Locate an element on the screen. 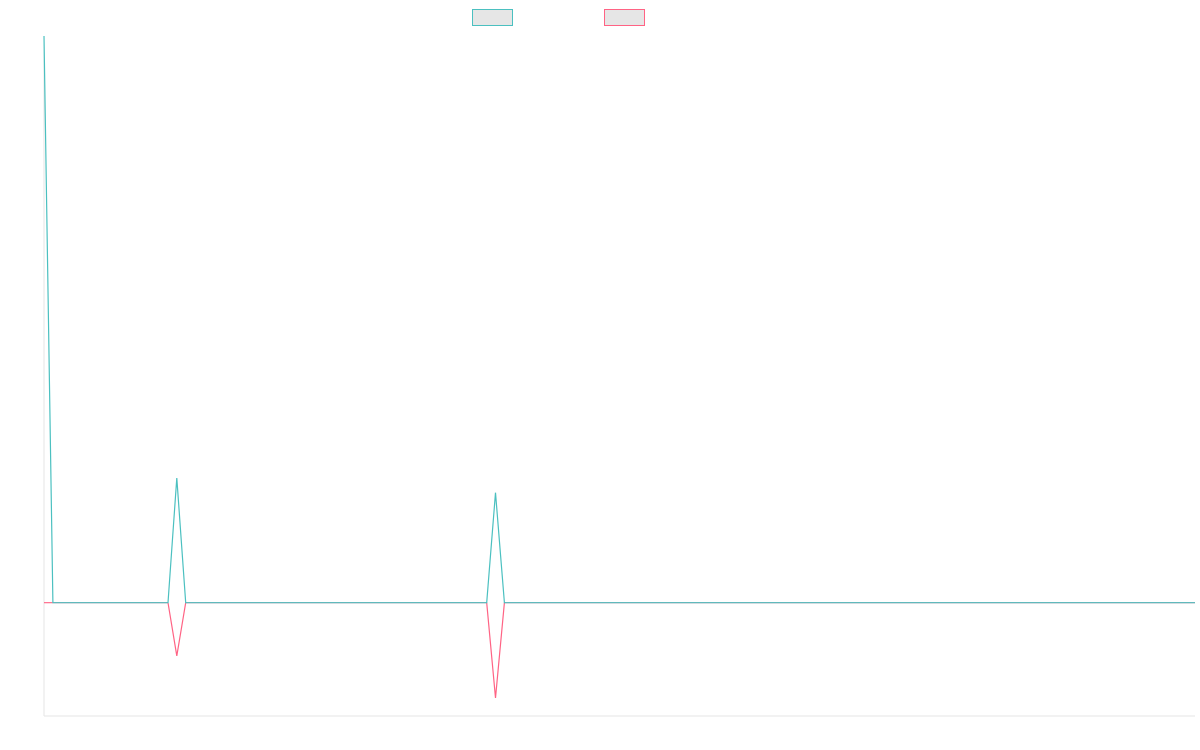  legend is located at coordinates (558, 17).